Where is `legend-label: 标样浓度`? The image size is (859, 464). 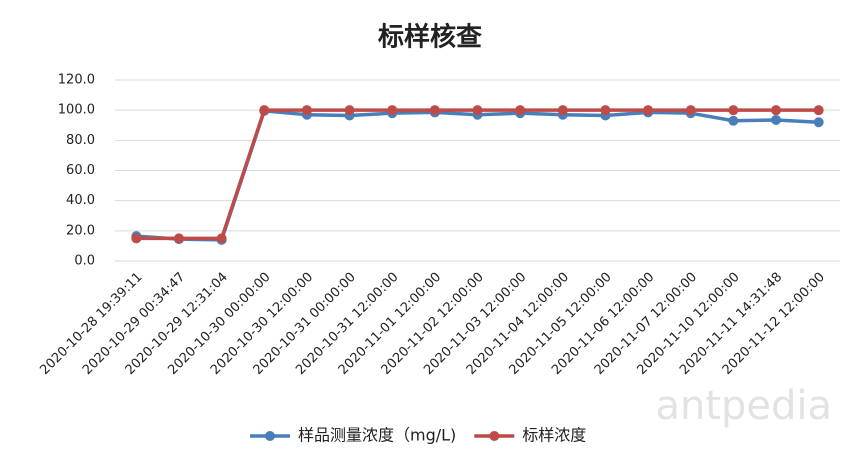
legend-label: 标样浓度 is located at coordinates (554, 435).